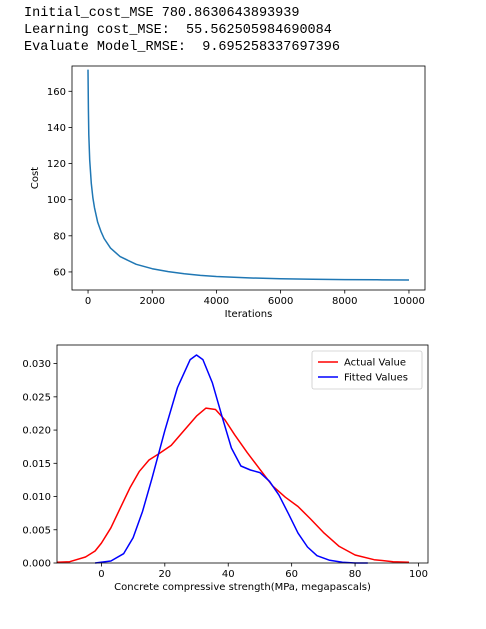 This screenshot has width=486, height=629. Describe the element at coordinates (59, 236) in the screenshot. I see `y-tick-label: 80` at that location.